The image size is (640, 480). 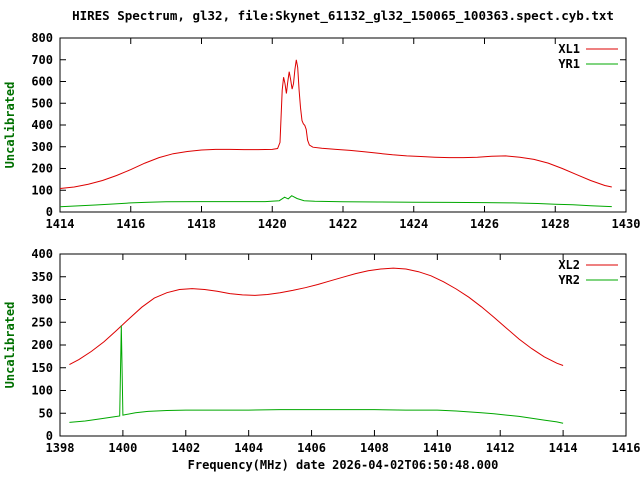 What do you see at coordinates (484, 224) in the screenshot?
I see `x-tick-label: 1426` at bounding box center [484, 224].